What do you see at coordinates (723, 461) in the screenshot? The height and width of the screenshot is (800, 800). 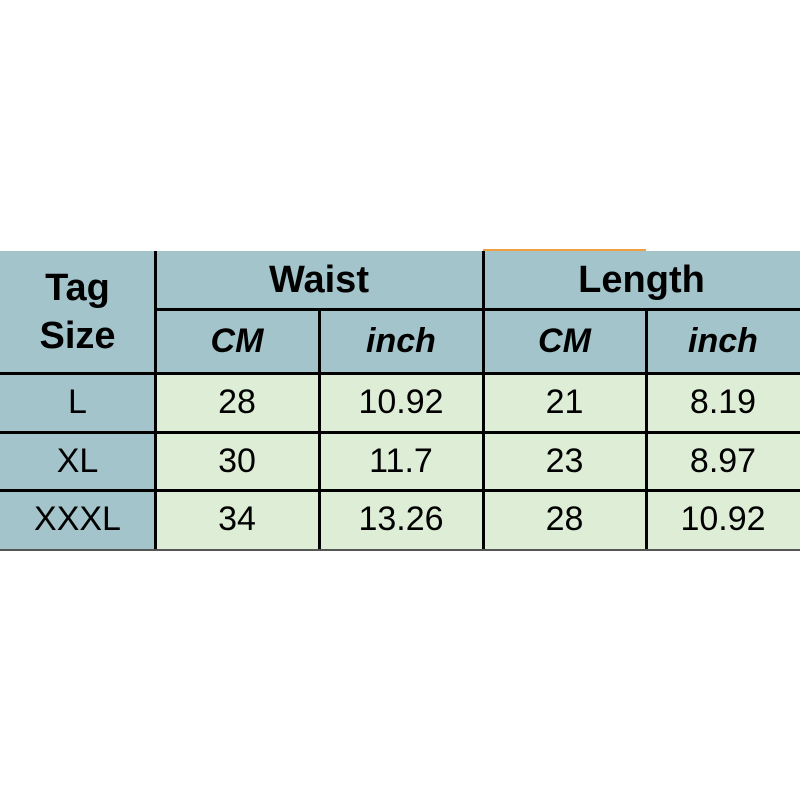 I see `table-cell: 8.97` at bounding box center [723, 461].